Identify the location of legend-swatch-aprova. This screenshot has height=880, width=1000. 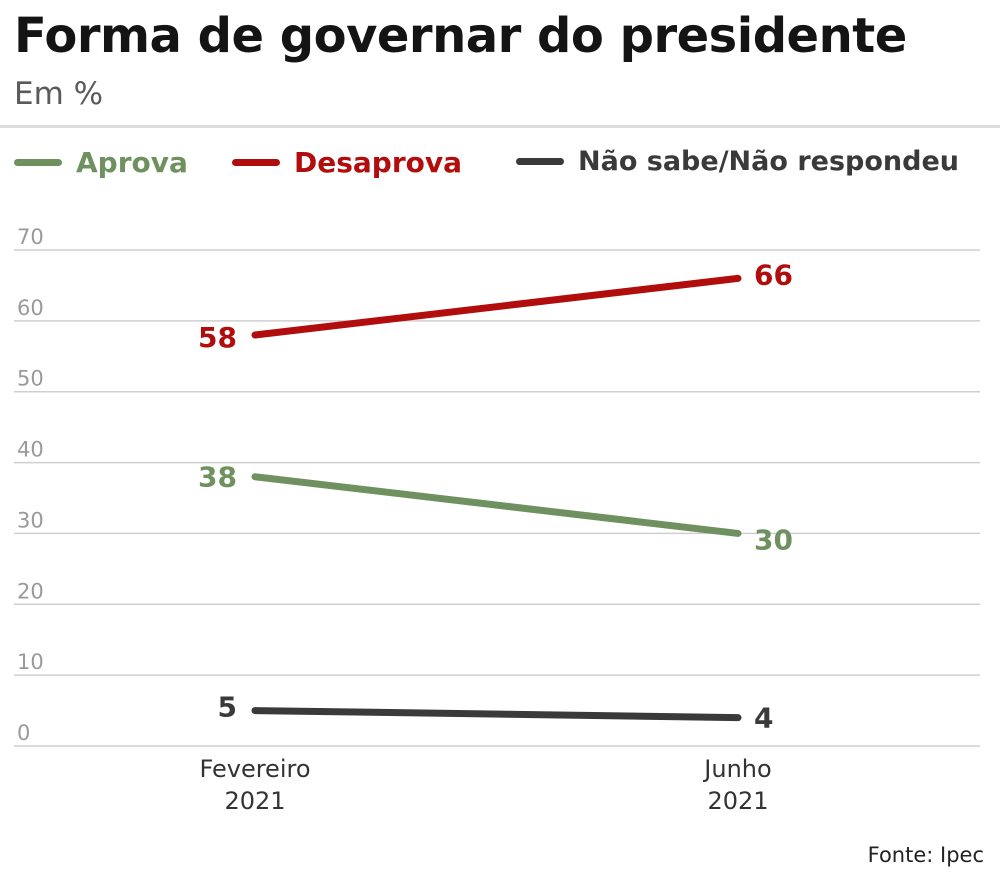
(38, 162).